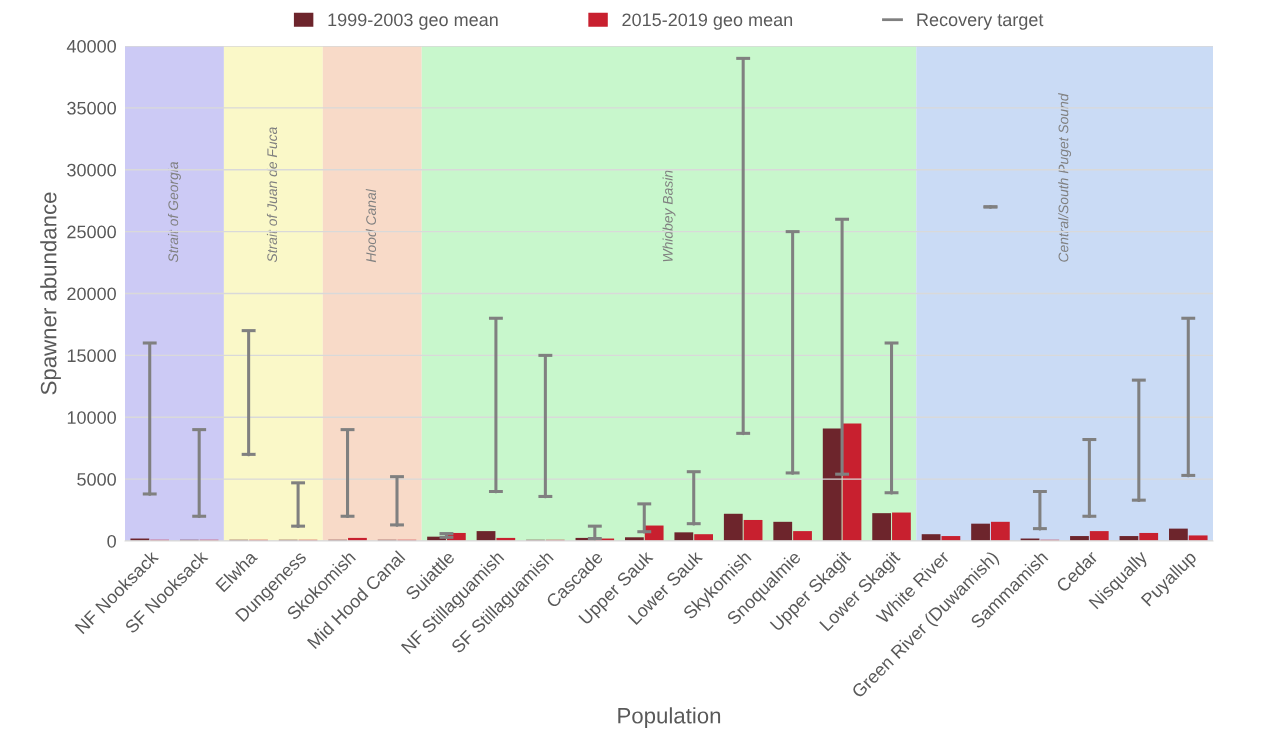  I want to click on legend-label: 1999-2003 geo mean, so click(413, 21).